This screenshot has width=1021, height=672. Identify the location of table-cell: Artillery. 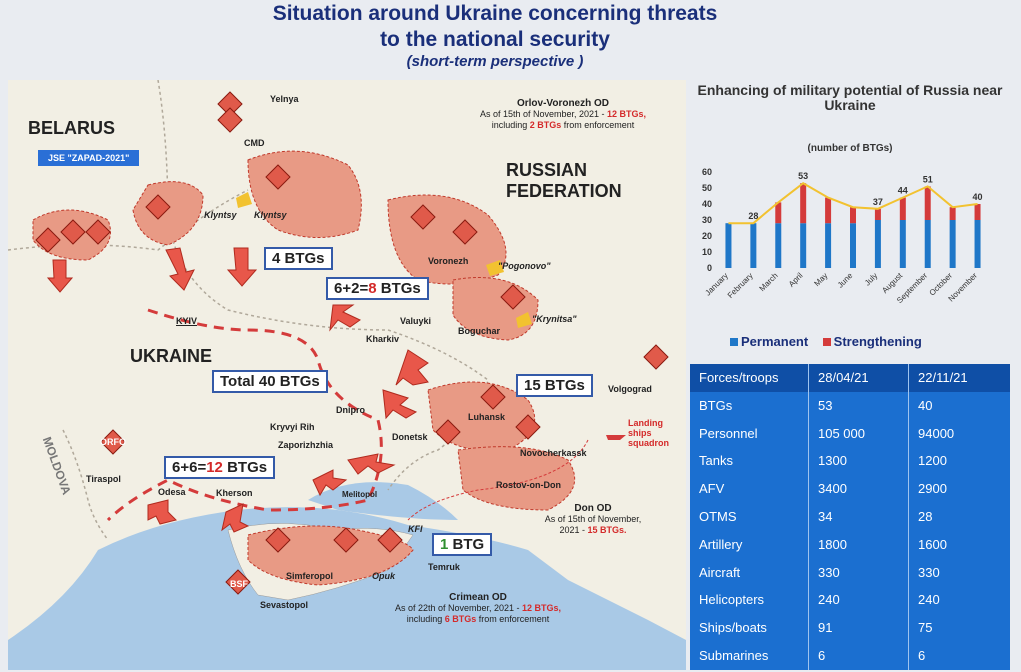
(721, 544).